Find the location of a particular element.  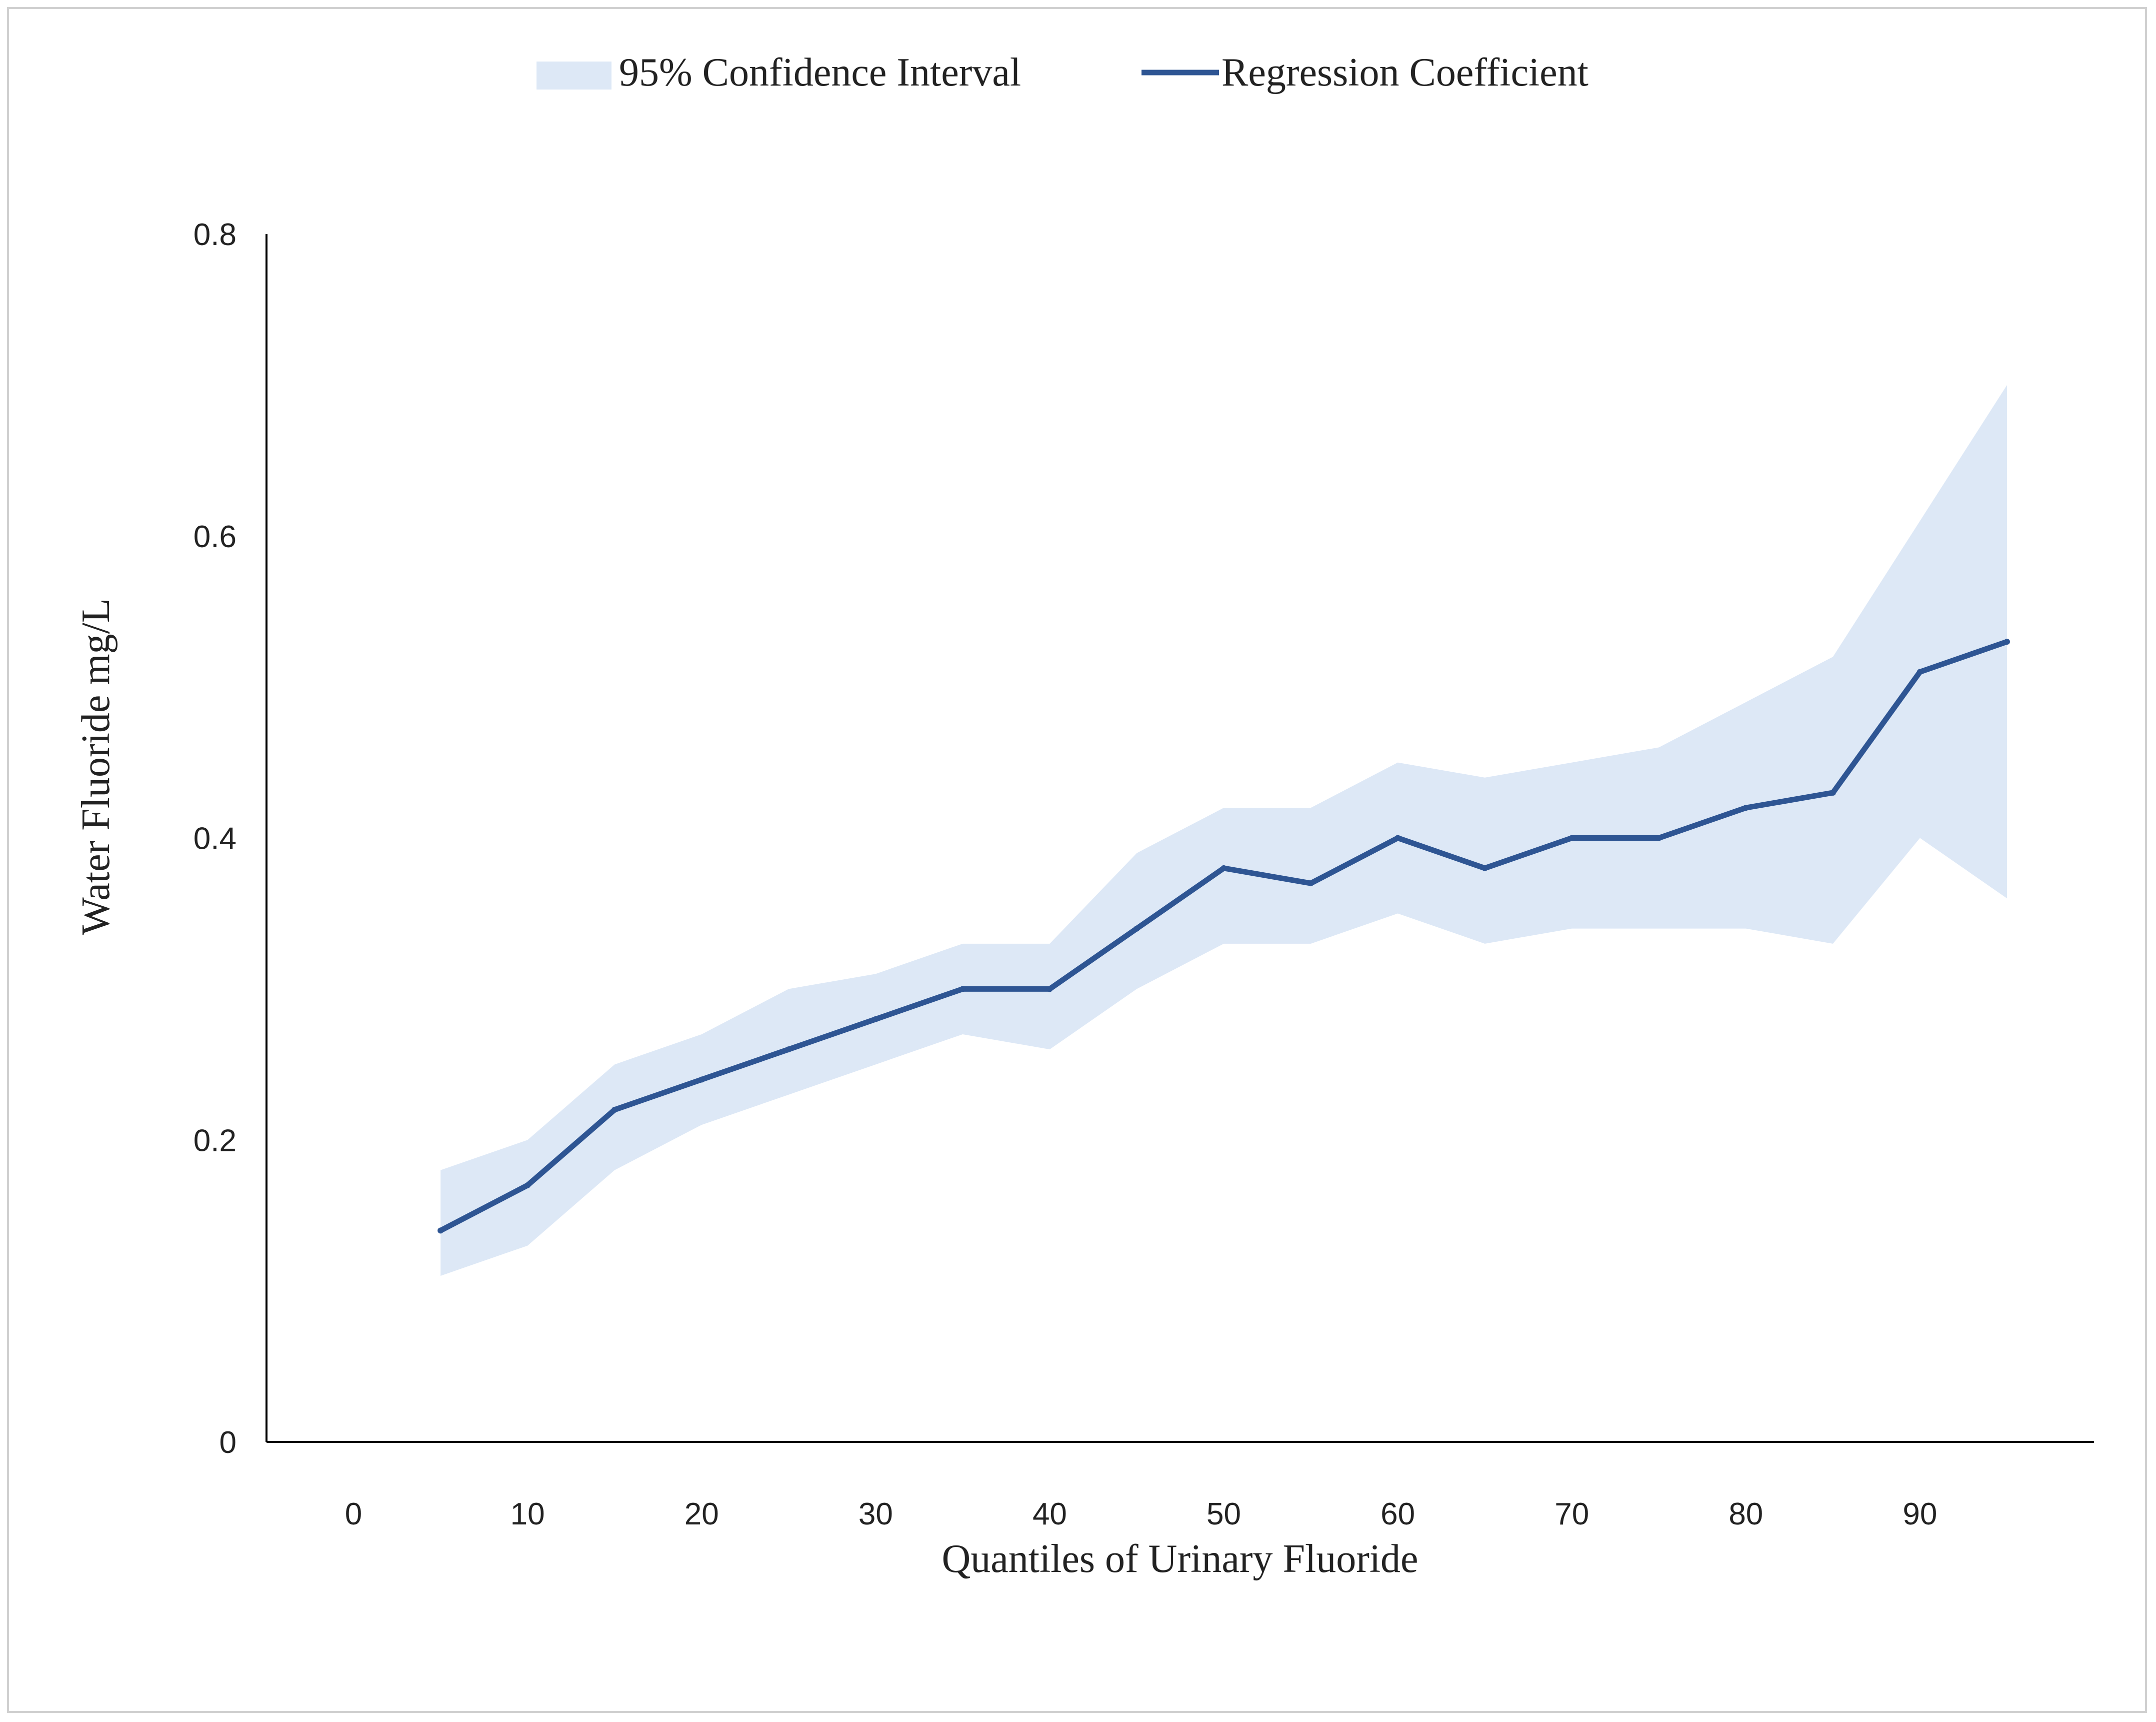

x-tick-label: 90 is located at coordinates (1919, 1514).